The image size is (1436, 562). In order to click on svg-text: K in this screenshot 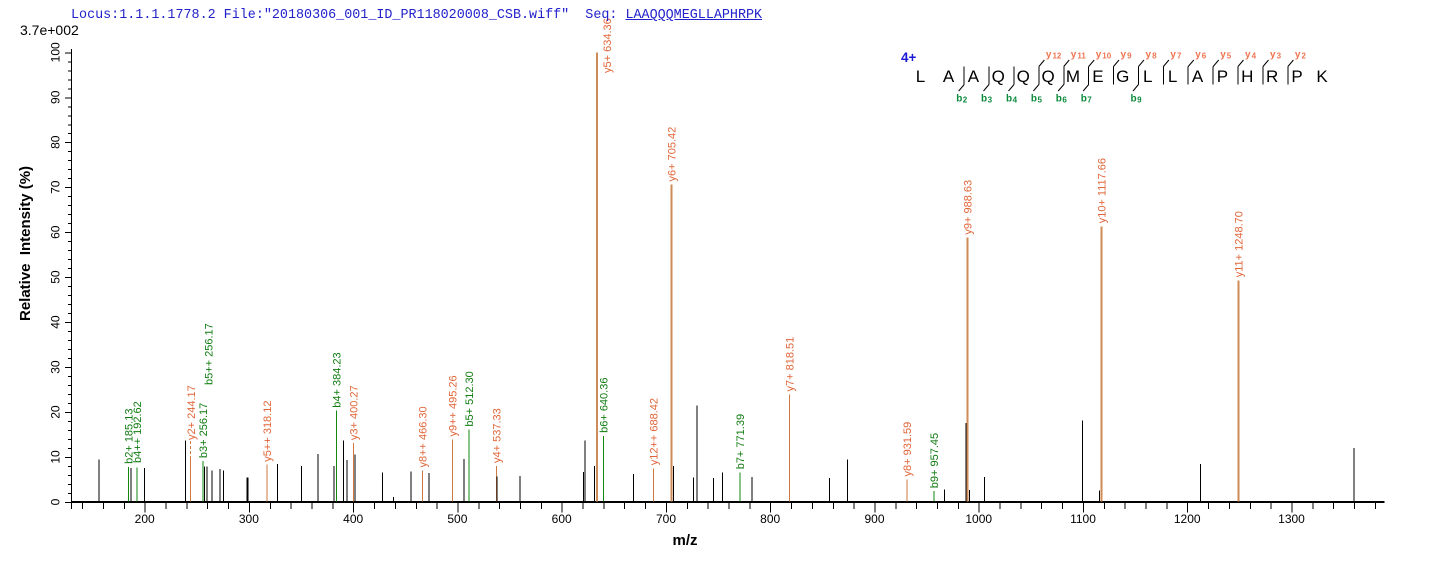, I will do `click(1322, 76)`.